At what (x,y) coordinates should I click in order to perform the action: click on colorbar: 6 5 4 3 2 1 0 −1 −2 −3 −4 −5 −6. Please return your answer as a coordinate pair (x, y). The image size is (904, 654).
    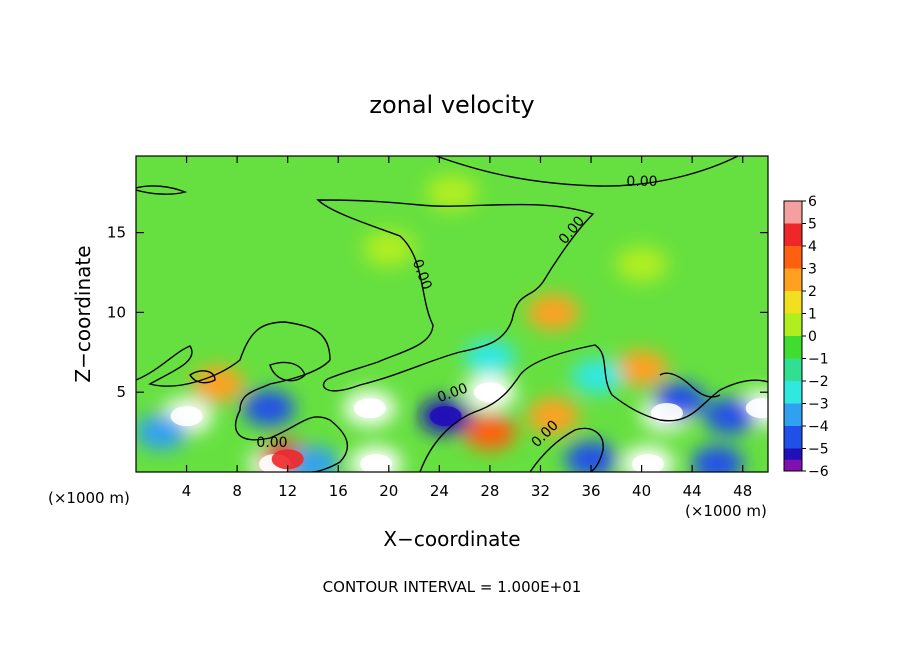
    Looking at the image, I should click on (806, 337).